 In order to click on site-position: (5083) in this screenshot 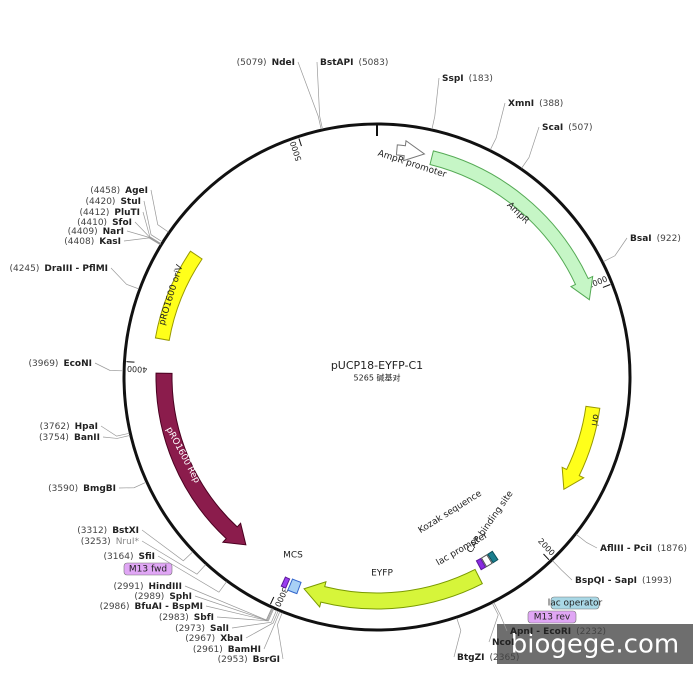, I will do `click(373, 63)`.